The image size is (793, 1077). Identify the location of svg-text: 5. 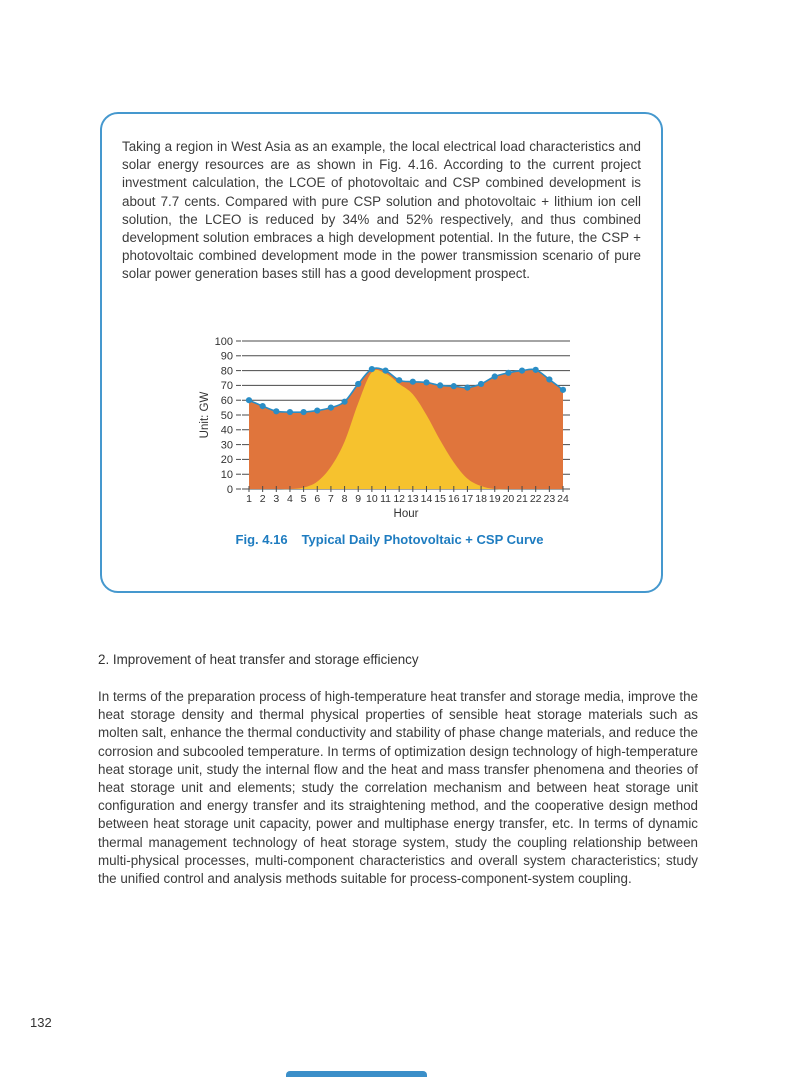
(304, 499).